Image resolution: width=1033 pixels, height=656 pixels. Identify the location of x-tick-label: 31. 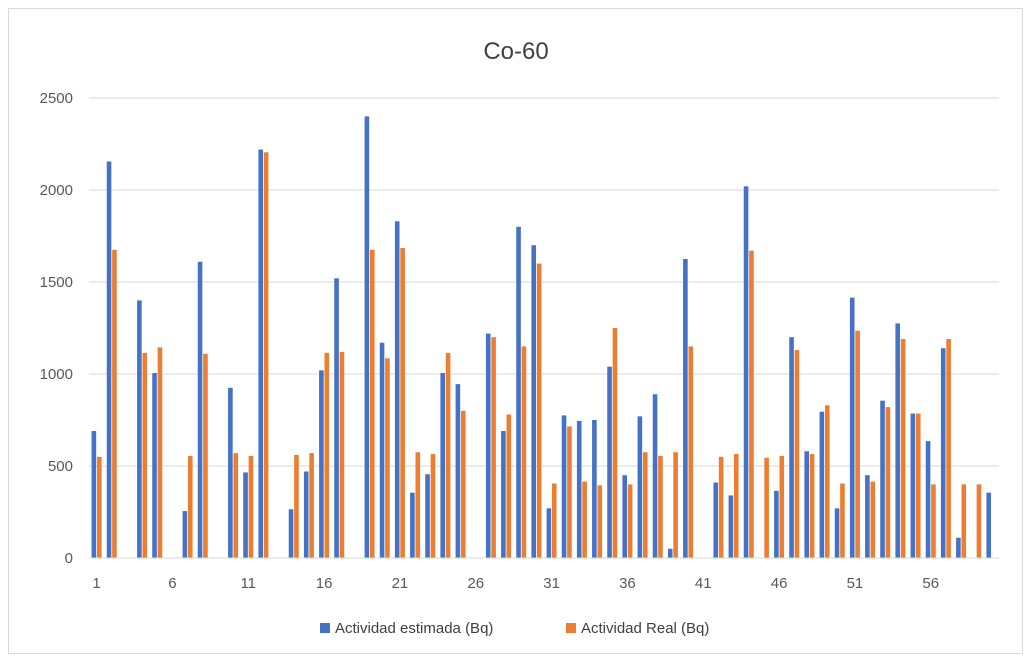
(551, 583).